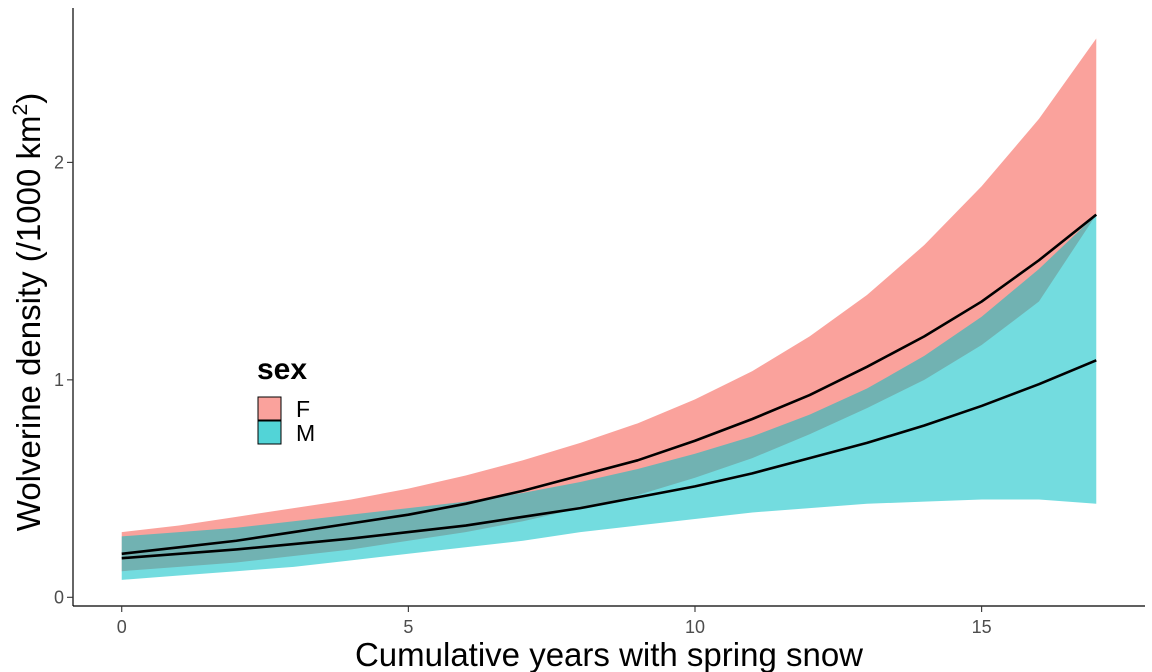 This screenshot has height=672, width=1152. Describe the element at coordinates (269, 408) in the screenshot. I see `legend-swatch-f` at that location.